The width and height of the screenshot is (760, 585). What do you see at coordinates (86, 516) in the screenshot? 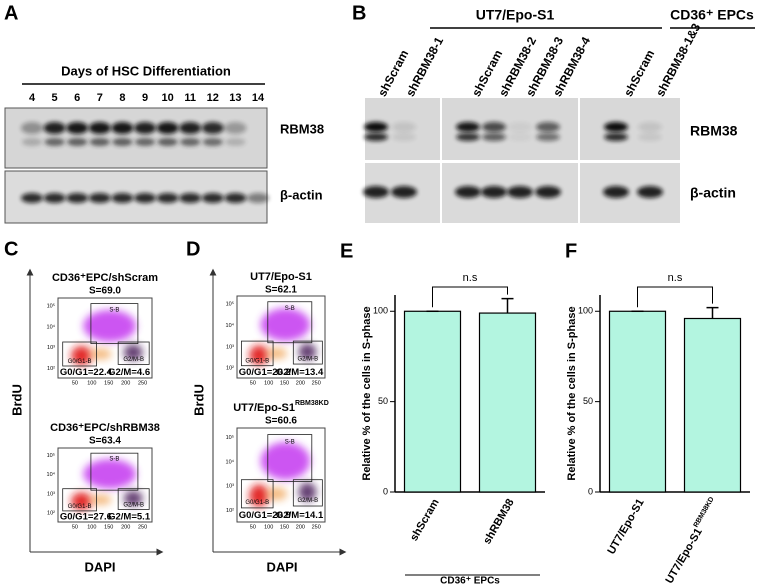
I see `g0-value: G0/G1=27.6` at bounding box center [86, 516].